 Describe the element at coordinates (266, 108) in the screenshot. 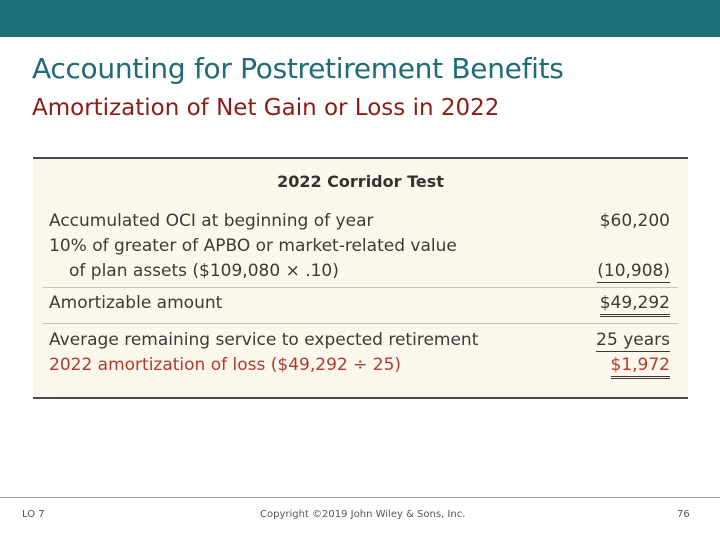

I see `slide-subtitle: Amortization of Net Gain or Loss in 2022` at that location.